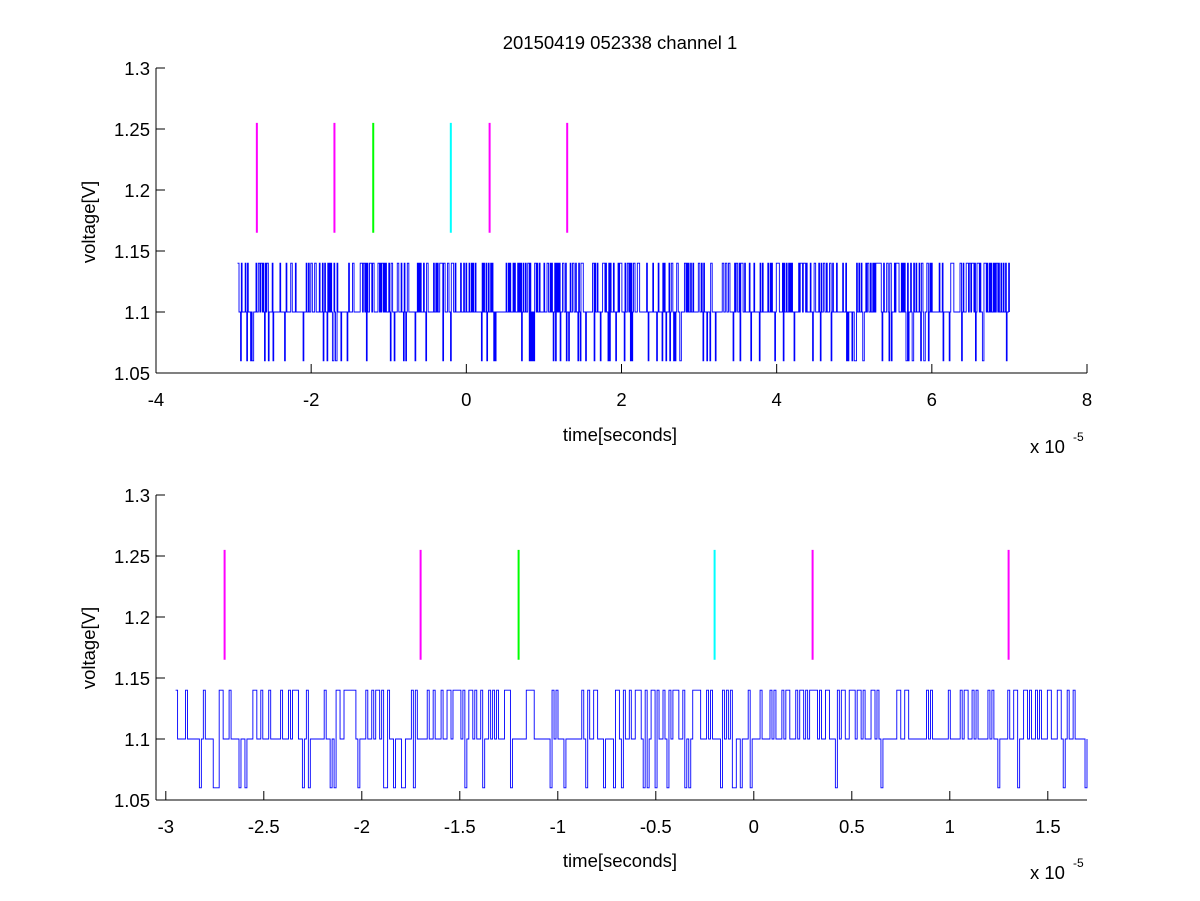  What do you see at coordinates (932, 399) in the screenshot?
I see `x-tick-label: 6` at bounding box center [932, 399].